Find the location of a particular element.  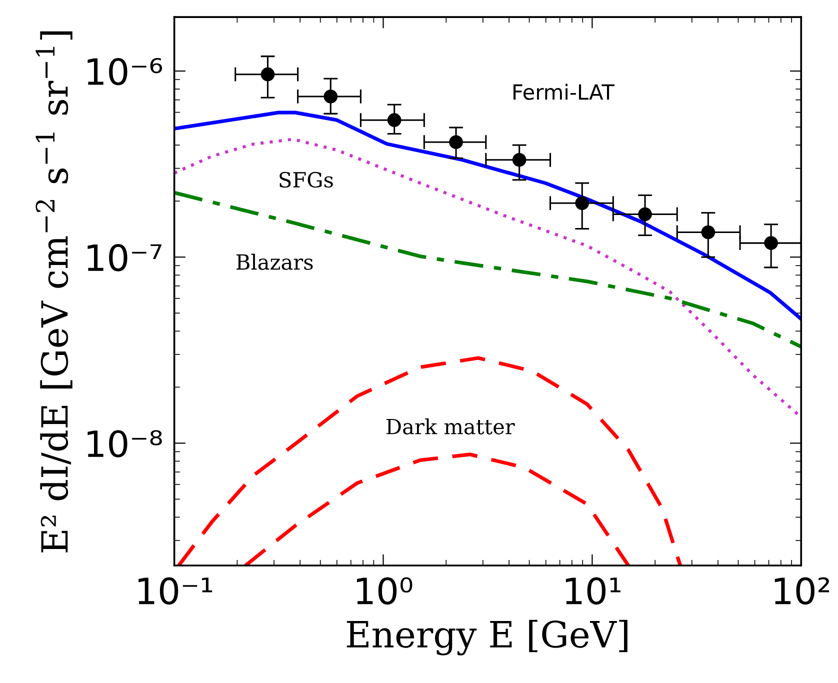

x-tick-label: 10¹ is located at coordinates (593, 591).